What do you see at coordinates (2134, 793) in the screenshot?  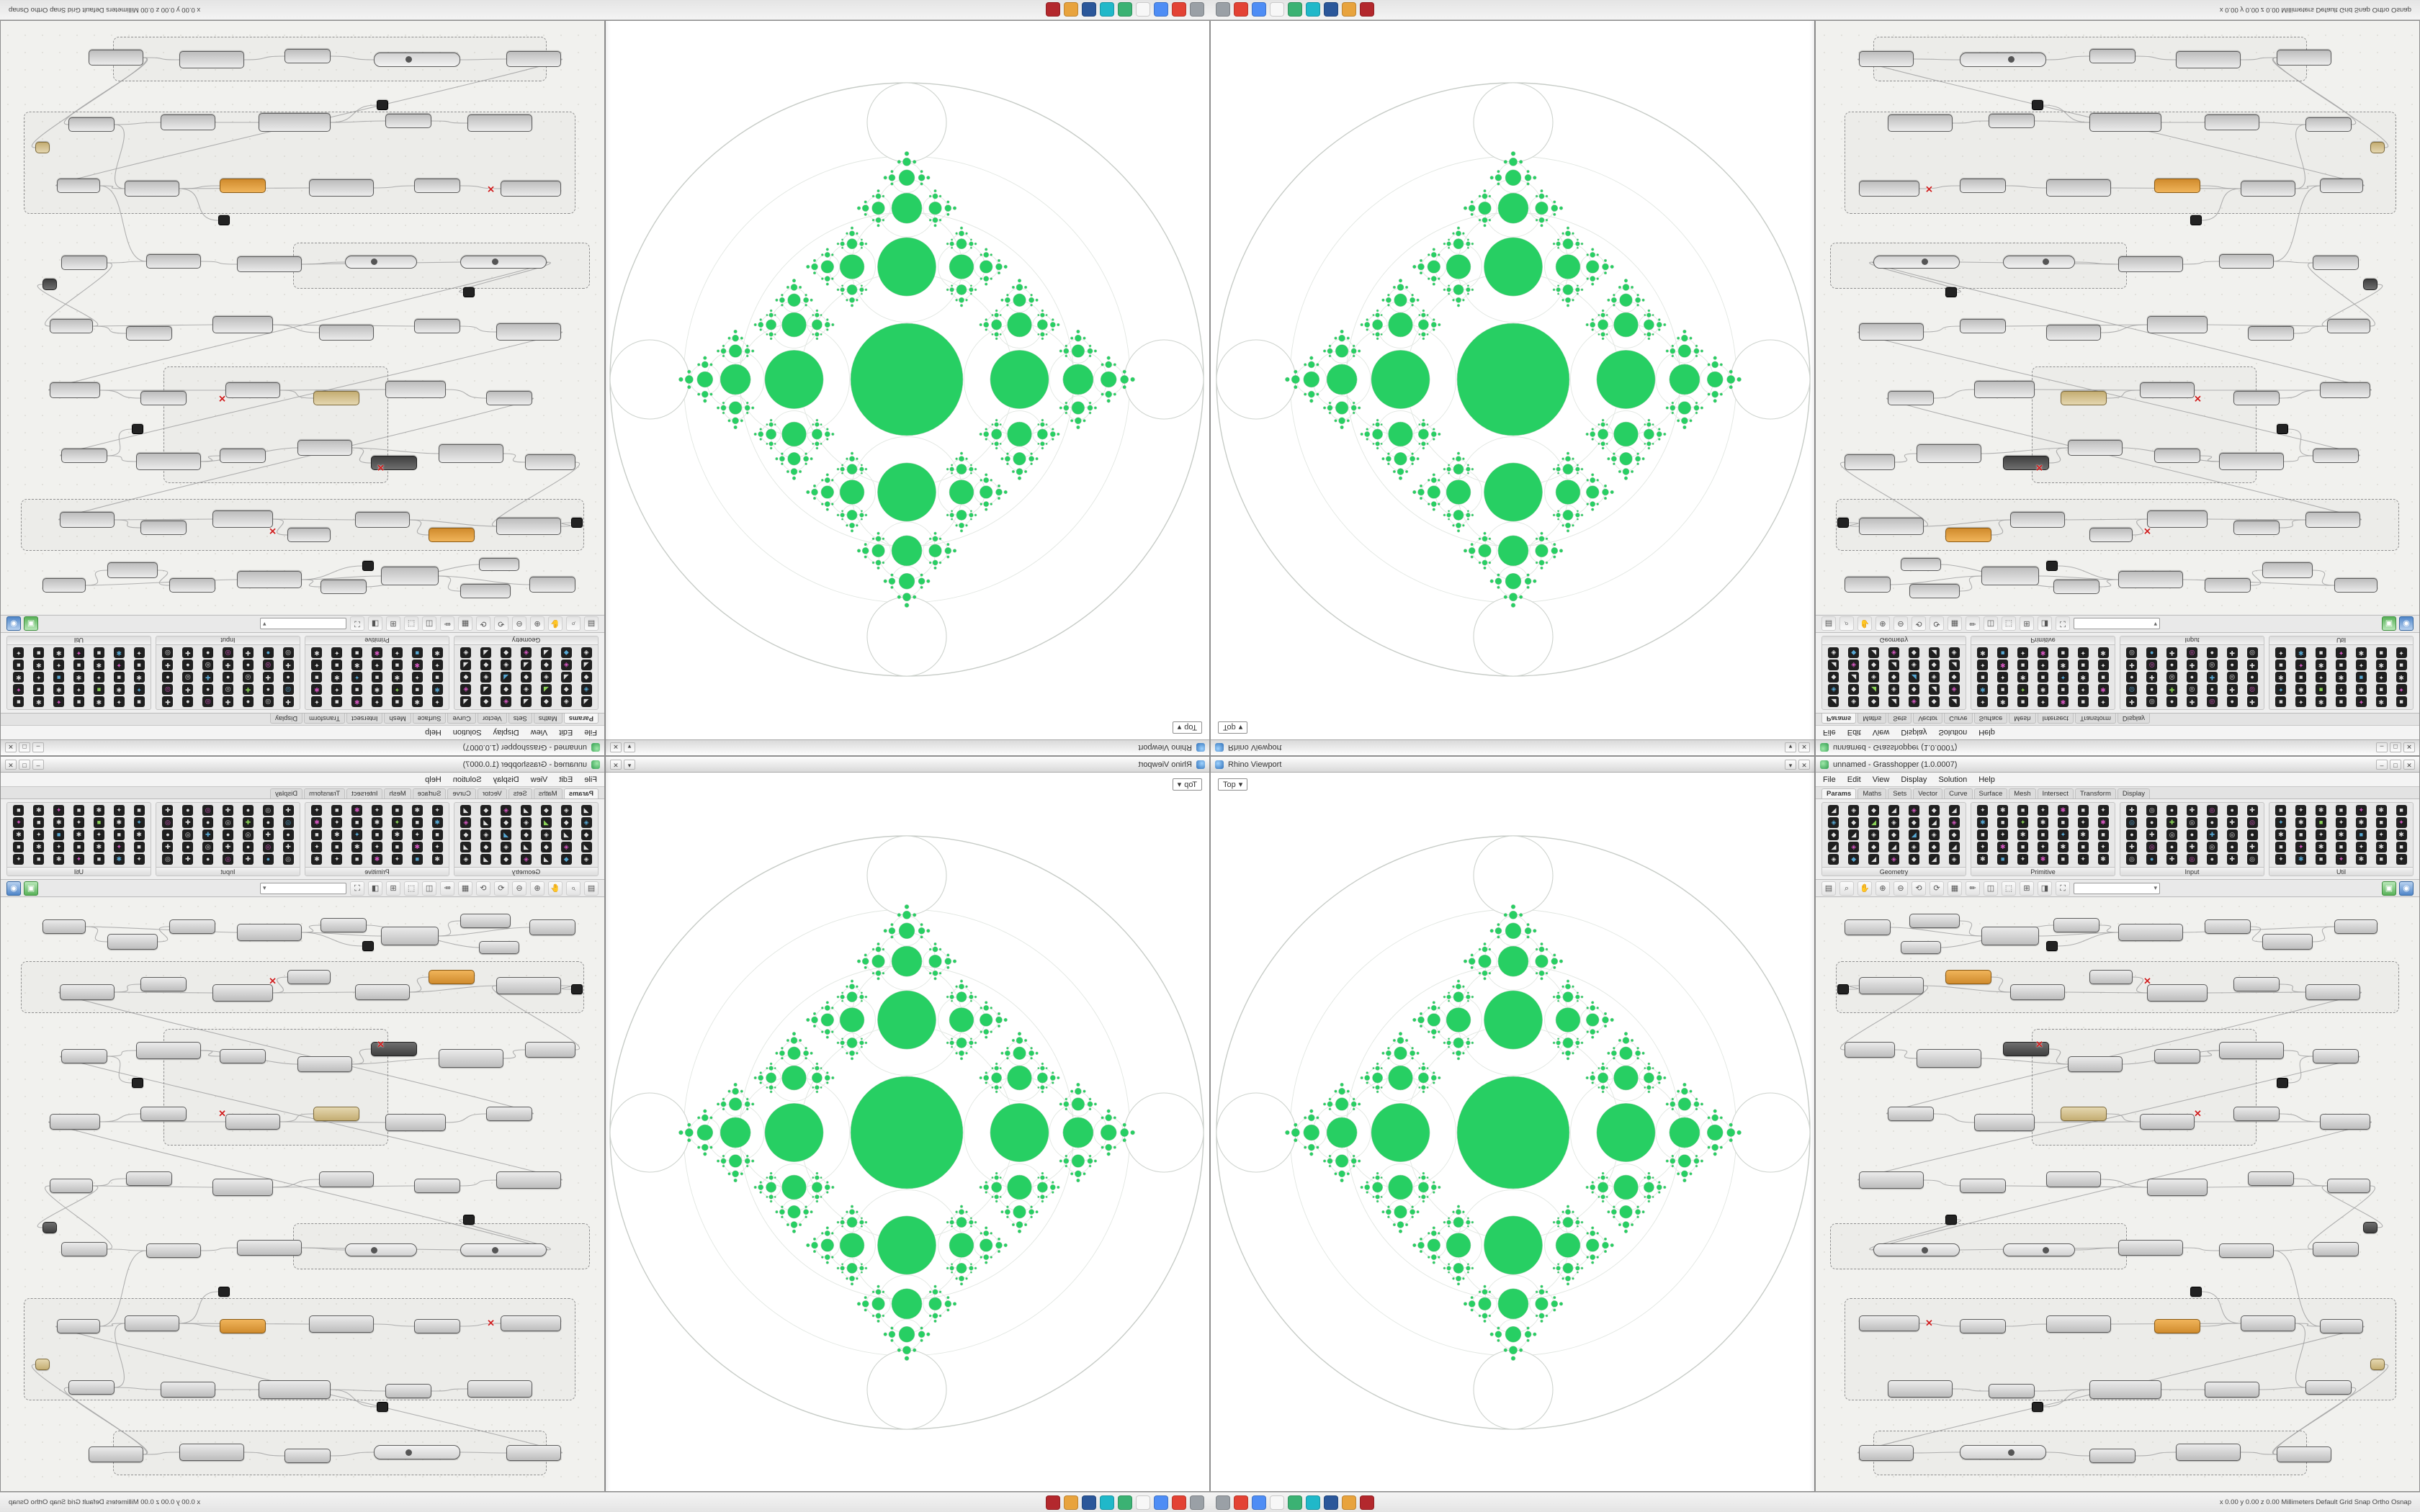 I see `tab-display: Display` at bounding box center [2134, 793].